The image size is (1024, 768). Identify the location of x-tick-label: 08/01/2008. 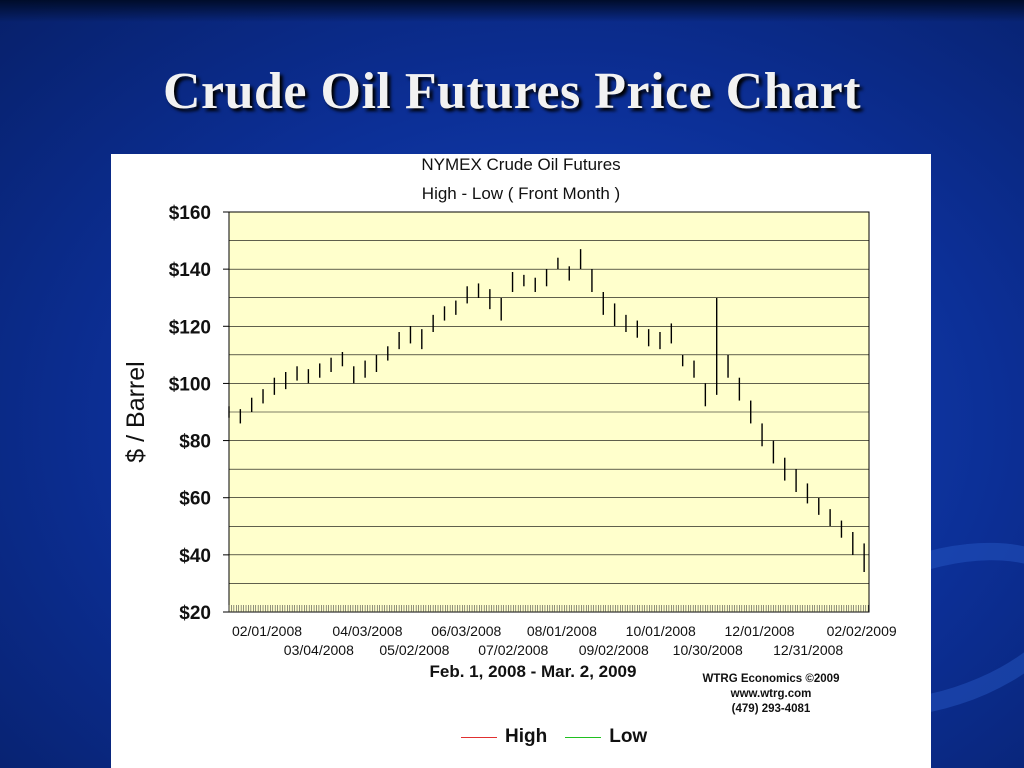
(562, 631).